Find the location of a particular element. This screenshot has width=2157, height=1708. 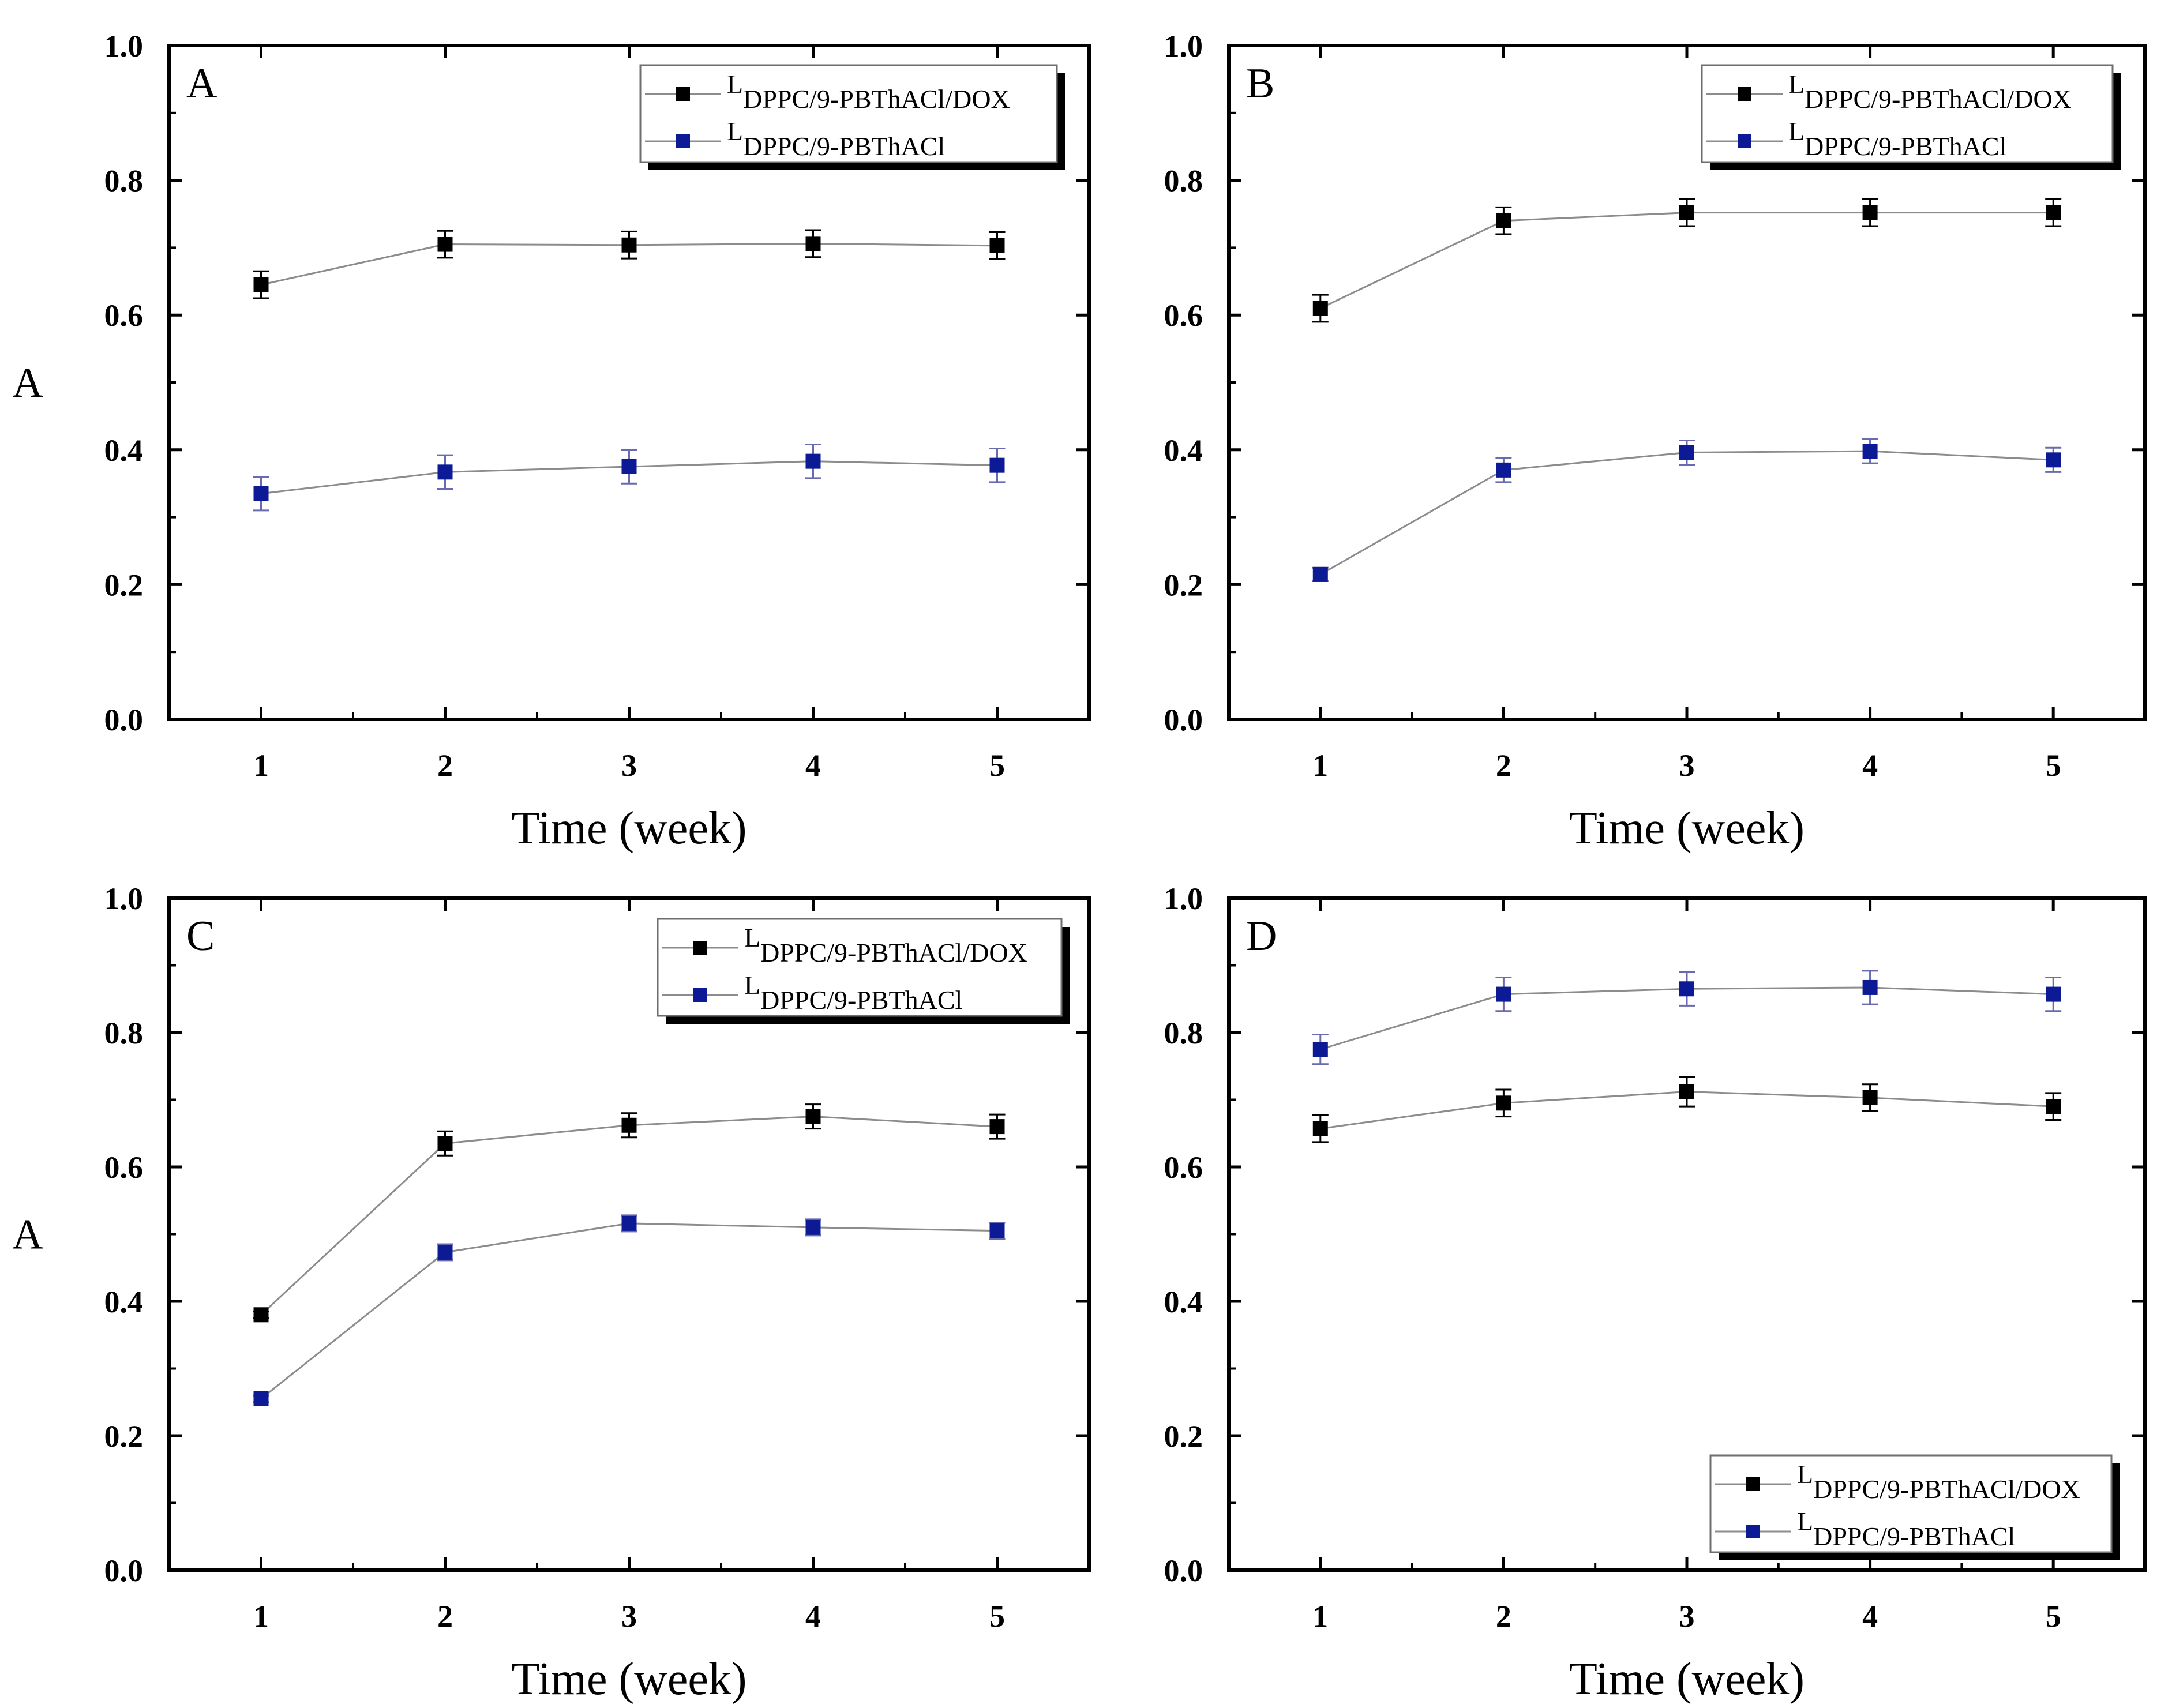

panel-letter: C is located at coordinates (200, 937).